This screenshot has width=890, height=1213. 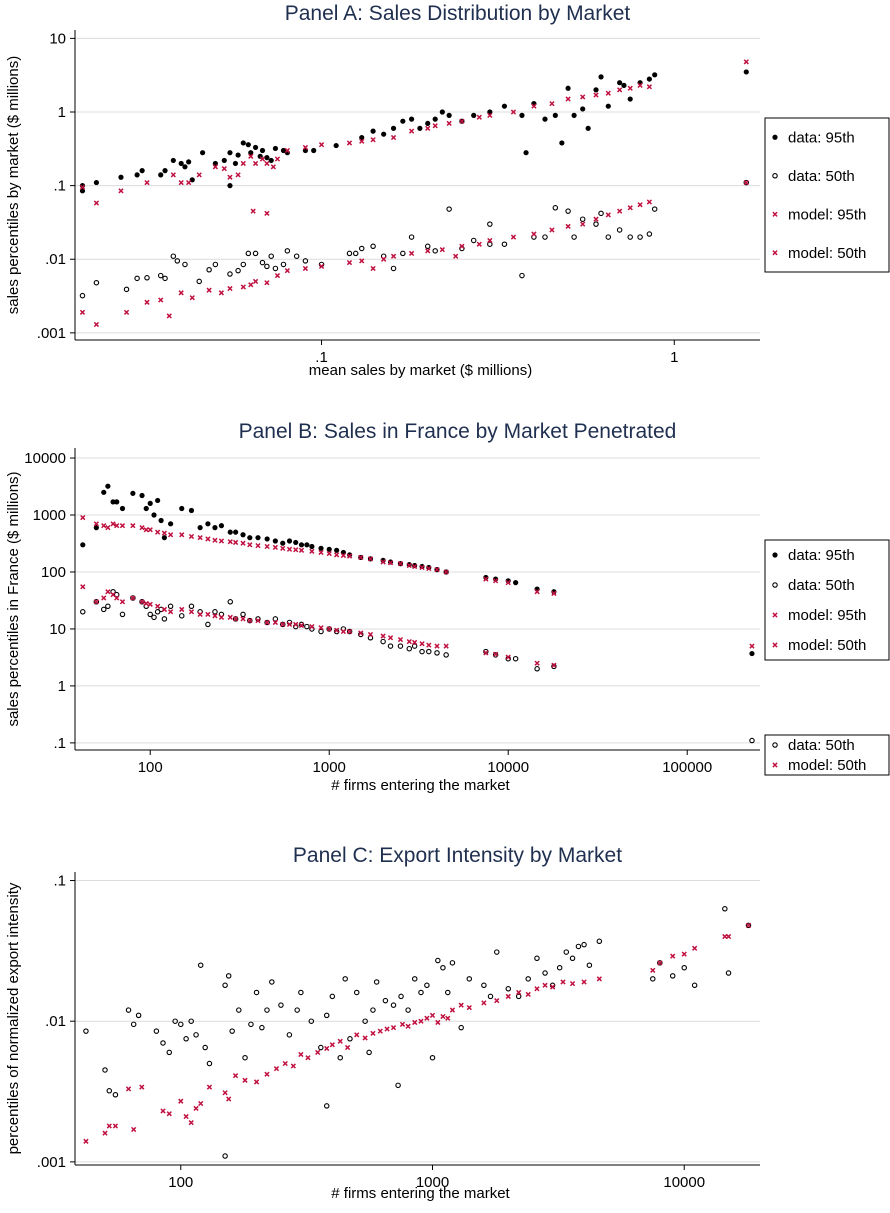 I want to click on y-tick-label: 100, so click(x=53, y=572).